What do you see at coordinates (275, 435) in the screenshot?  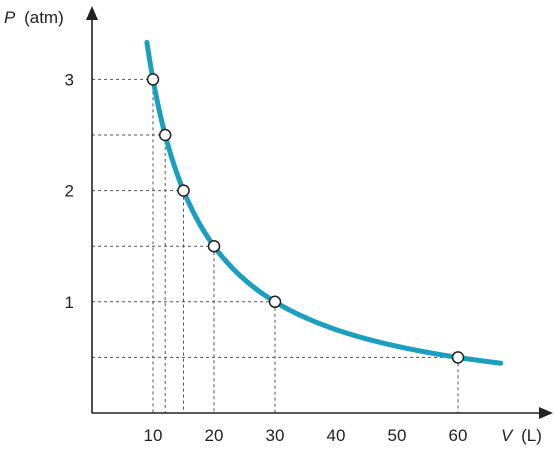 I see `x-tick-label-30: 30` at bounding box center [275, 435].